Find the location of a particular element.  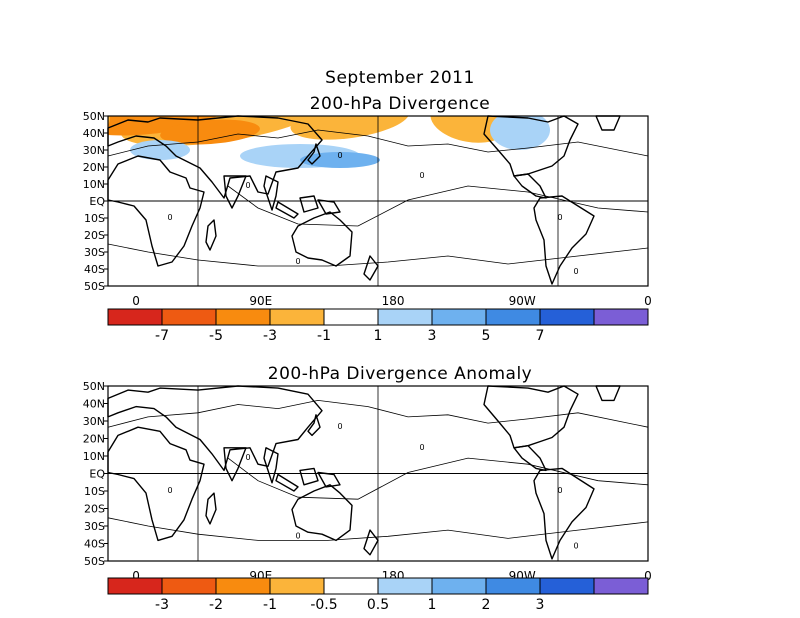

colorbar-anomaly: -3 -2 -1 -0.5 0.5 1 2 3 is located at coordinates (378, 595).